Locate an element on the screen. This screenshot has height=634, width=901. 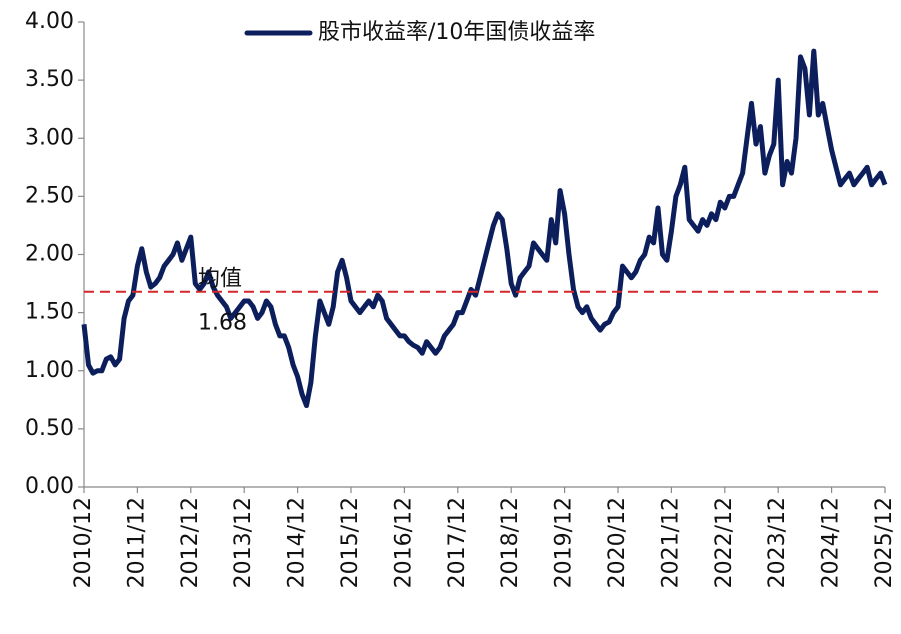
y-tick-label: 1.50 is located at coordinates (49, 312).